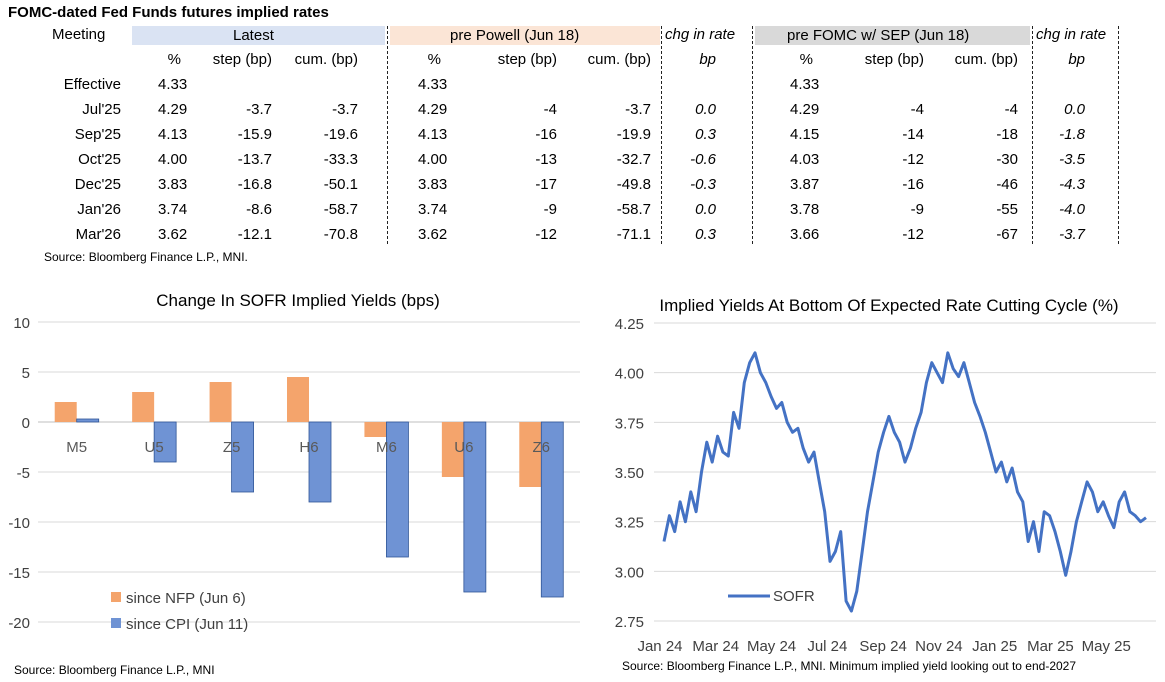  Describe the element at coordinates (633, 159) in the screenshot. I see `table-cell: -32.7` at that location.